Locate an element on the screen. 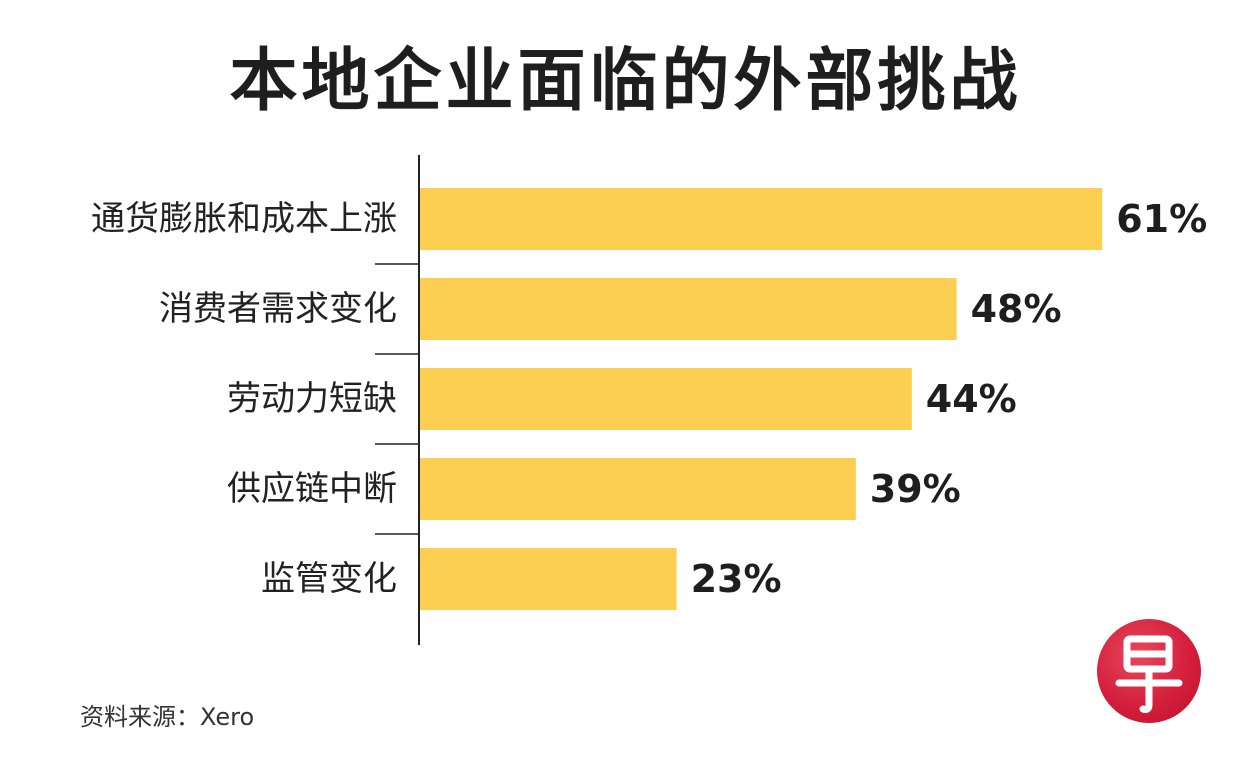 Image resolution: width=1251 pixels, height=775 pixels. category-label: 通货膨胀和成本上涨 is located at coordinates (244, 219).